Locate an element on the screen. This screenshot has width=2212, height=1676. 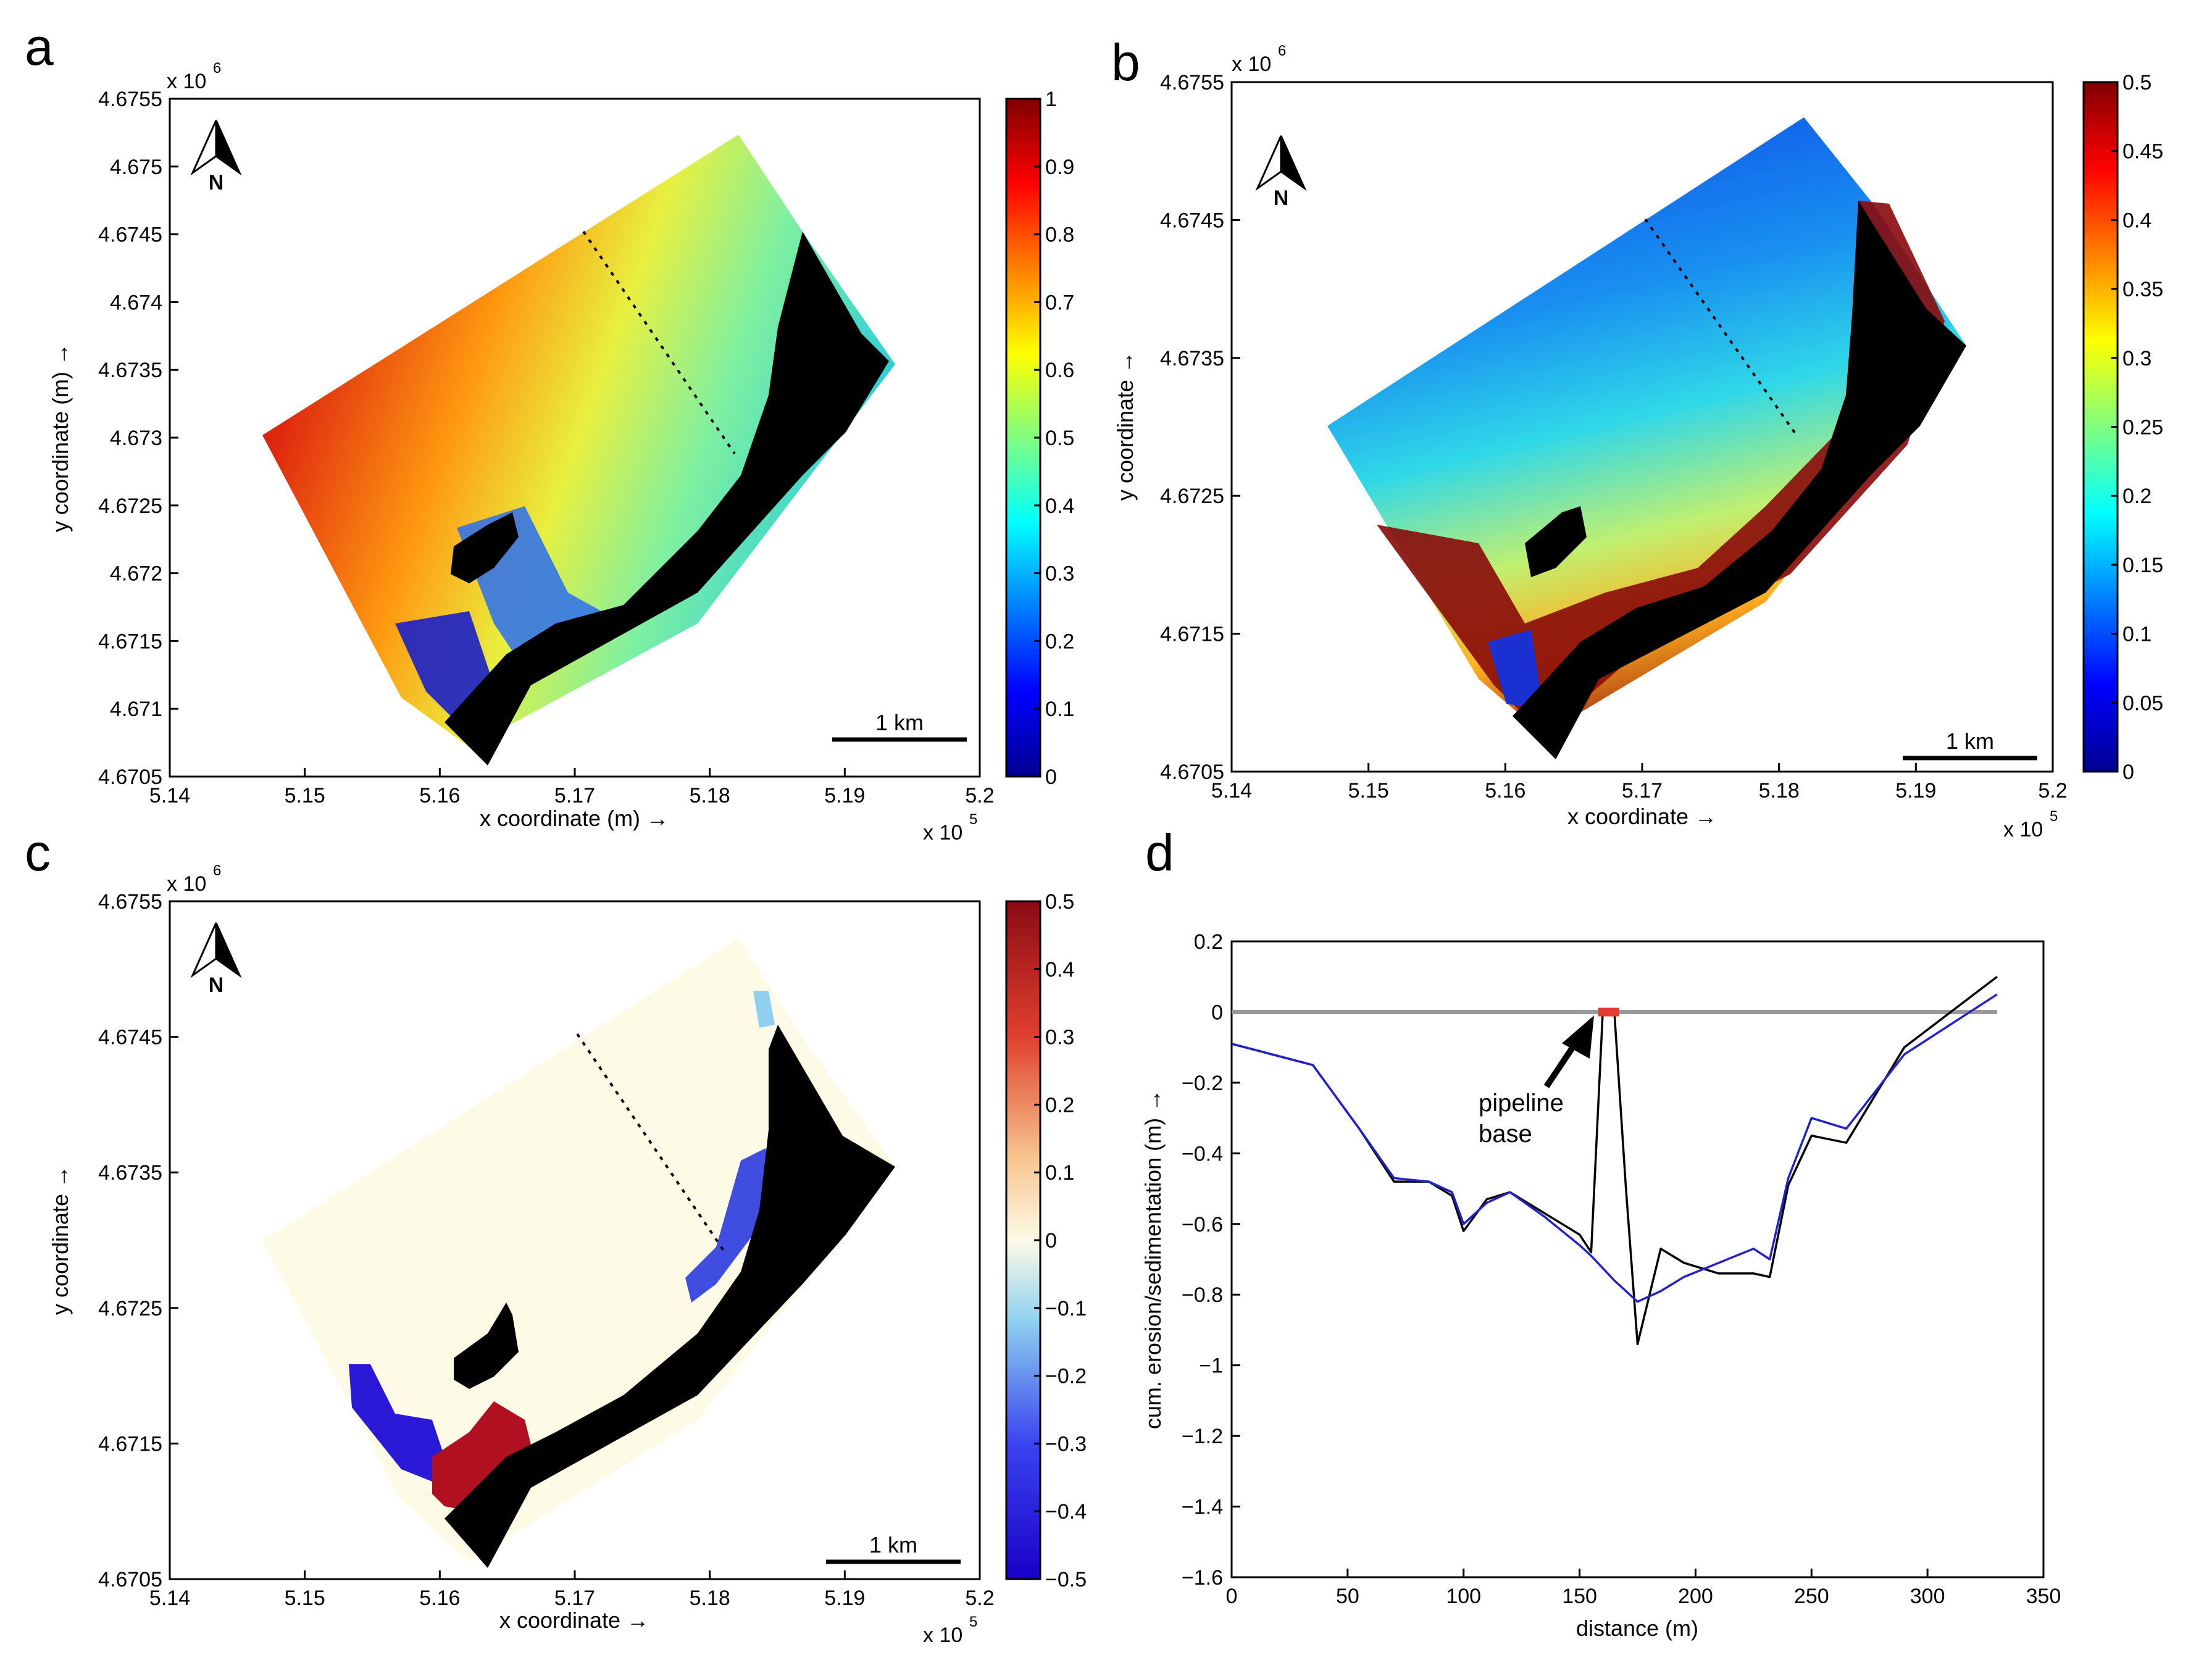
colorbar-tick-label: 0.05 is located at coordinates (2142, 703).